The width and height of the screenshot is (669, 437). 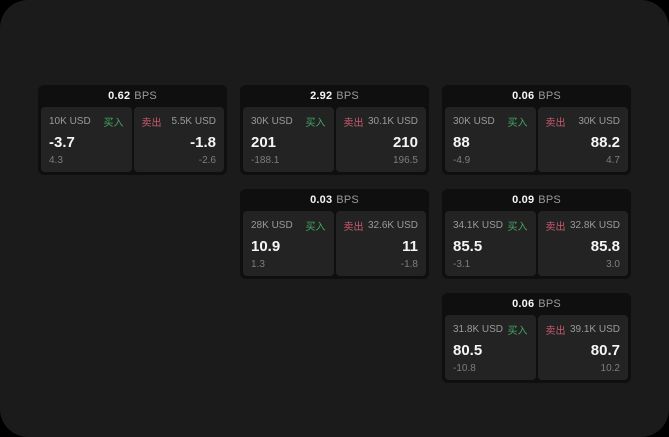 What do you see at coordinates (288, 139) in the screenshot?
I see `buy-panel: 30K USD 买入 201 -188.1` at bounding box center [288, 139].